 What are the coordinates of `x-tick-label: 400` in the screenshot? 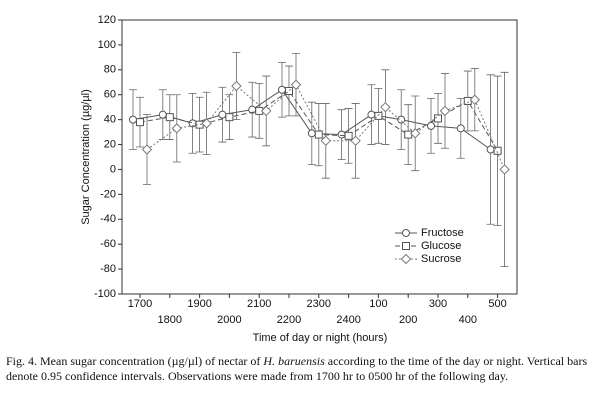 It's located at (468, 320).